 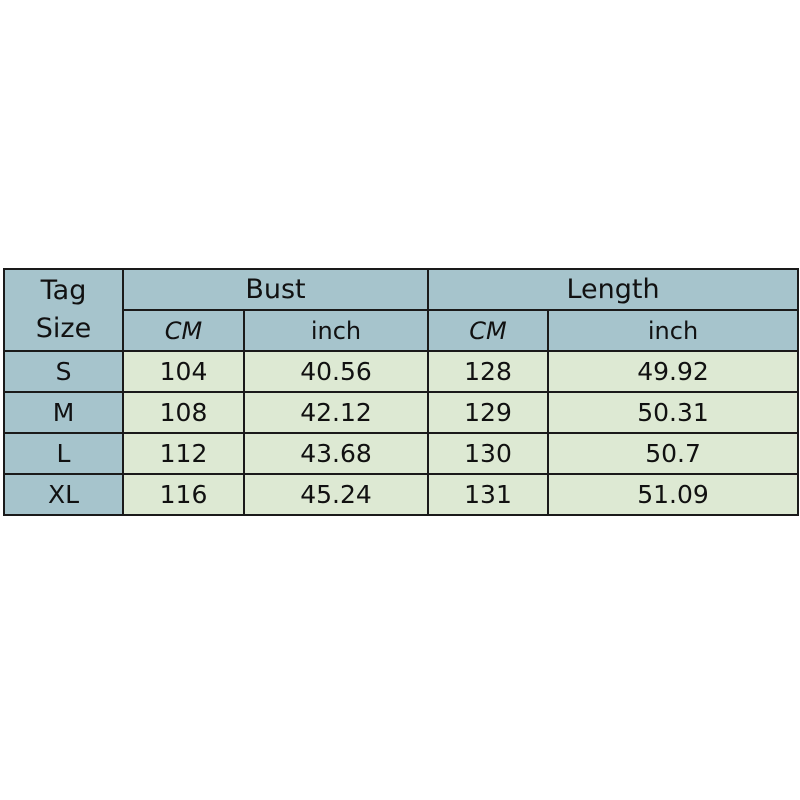 I want to click on size-label: Size, so click(x=63, y=328).